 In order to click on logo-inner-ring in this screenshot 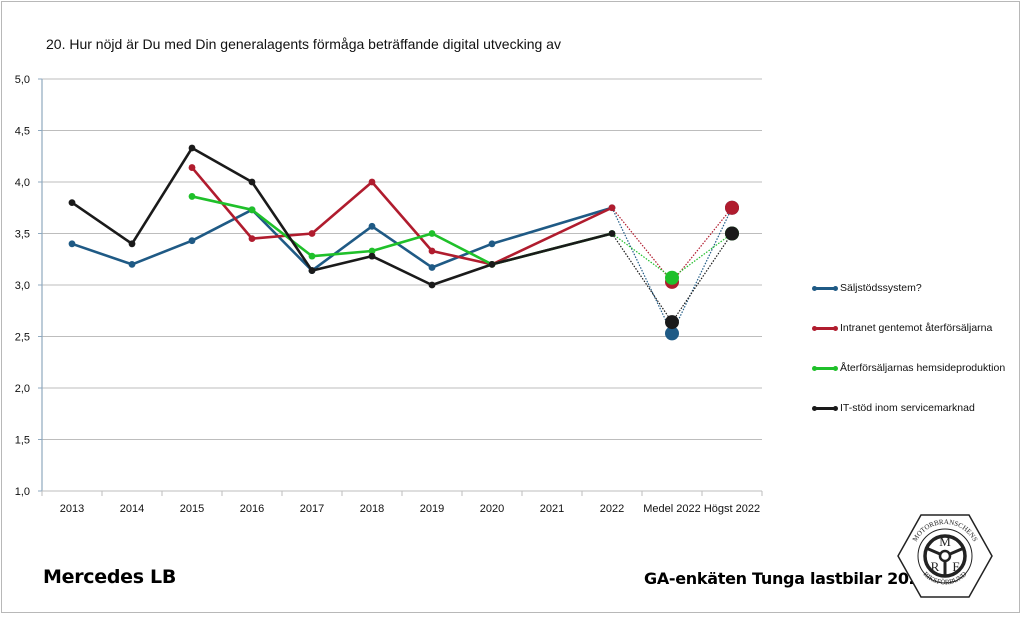, I will do `click(945, 556)`.